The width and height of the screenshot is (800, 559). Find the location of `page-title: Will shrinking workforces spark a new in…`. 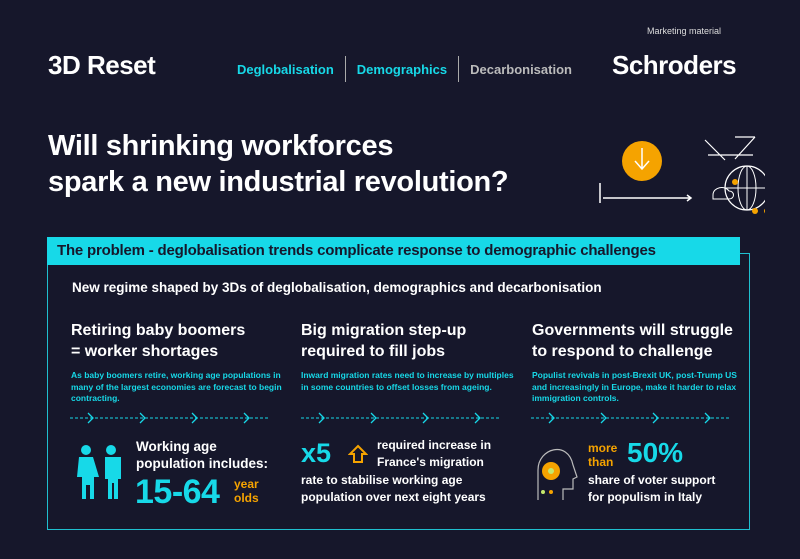

page-title: Will shrinking workforces spark a new in… is located at coordinates (278, 164).